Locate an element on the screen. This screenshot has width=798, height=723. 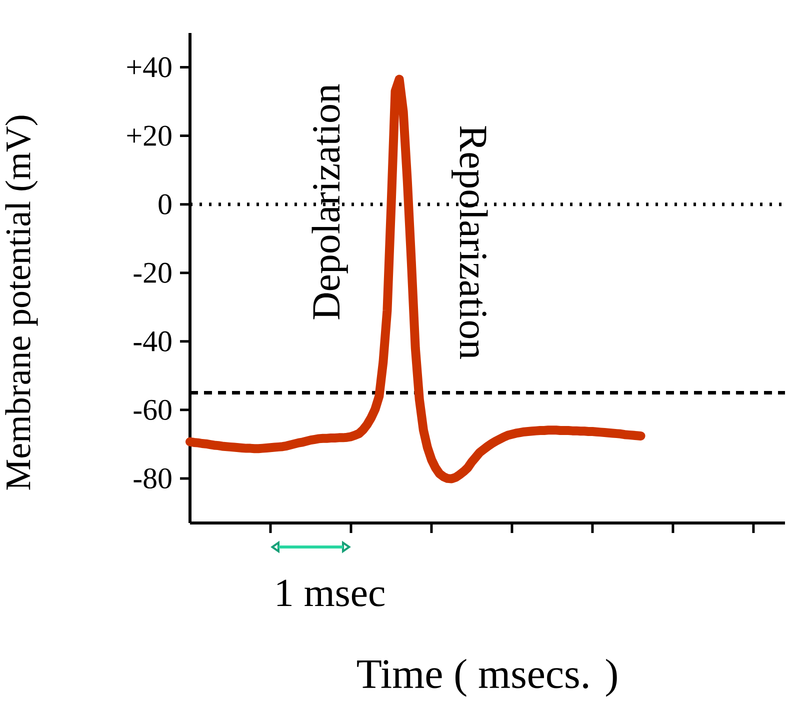
y-tick-label: -80 is located at coordinates (153, 478).